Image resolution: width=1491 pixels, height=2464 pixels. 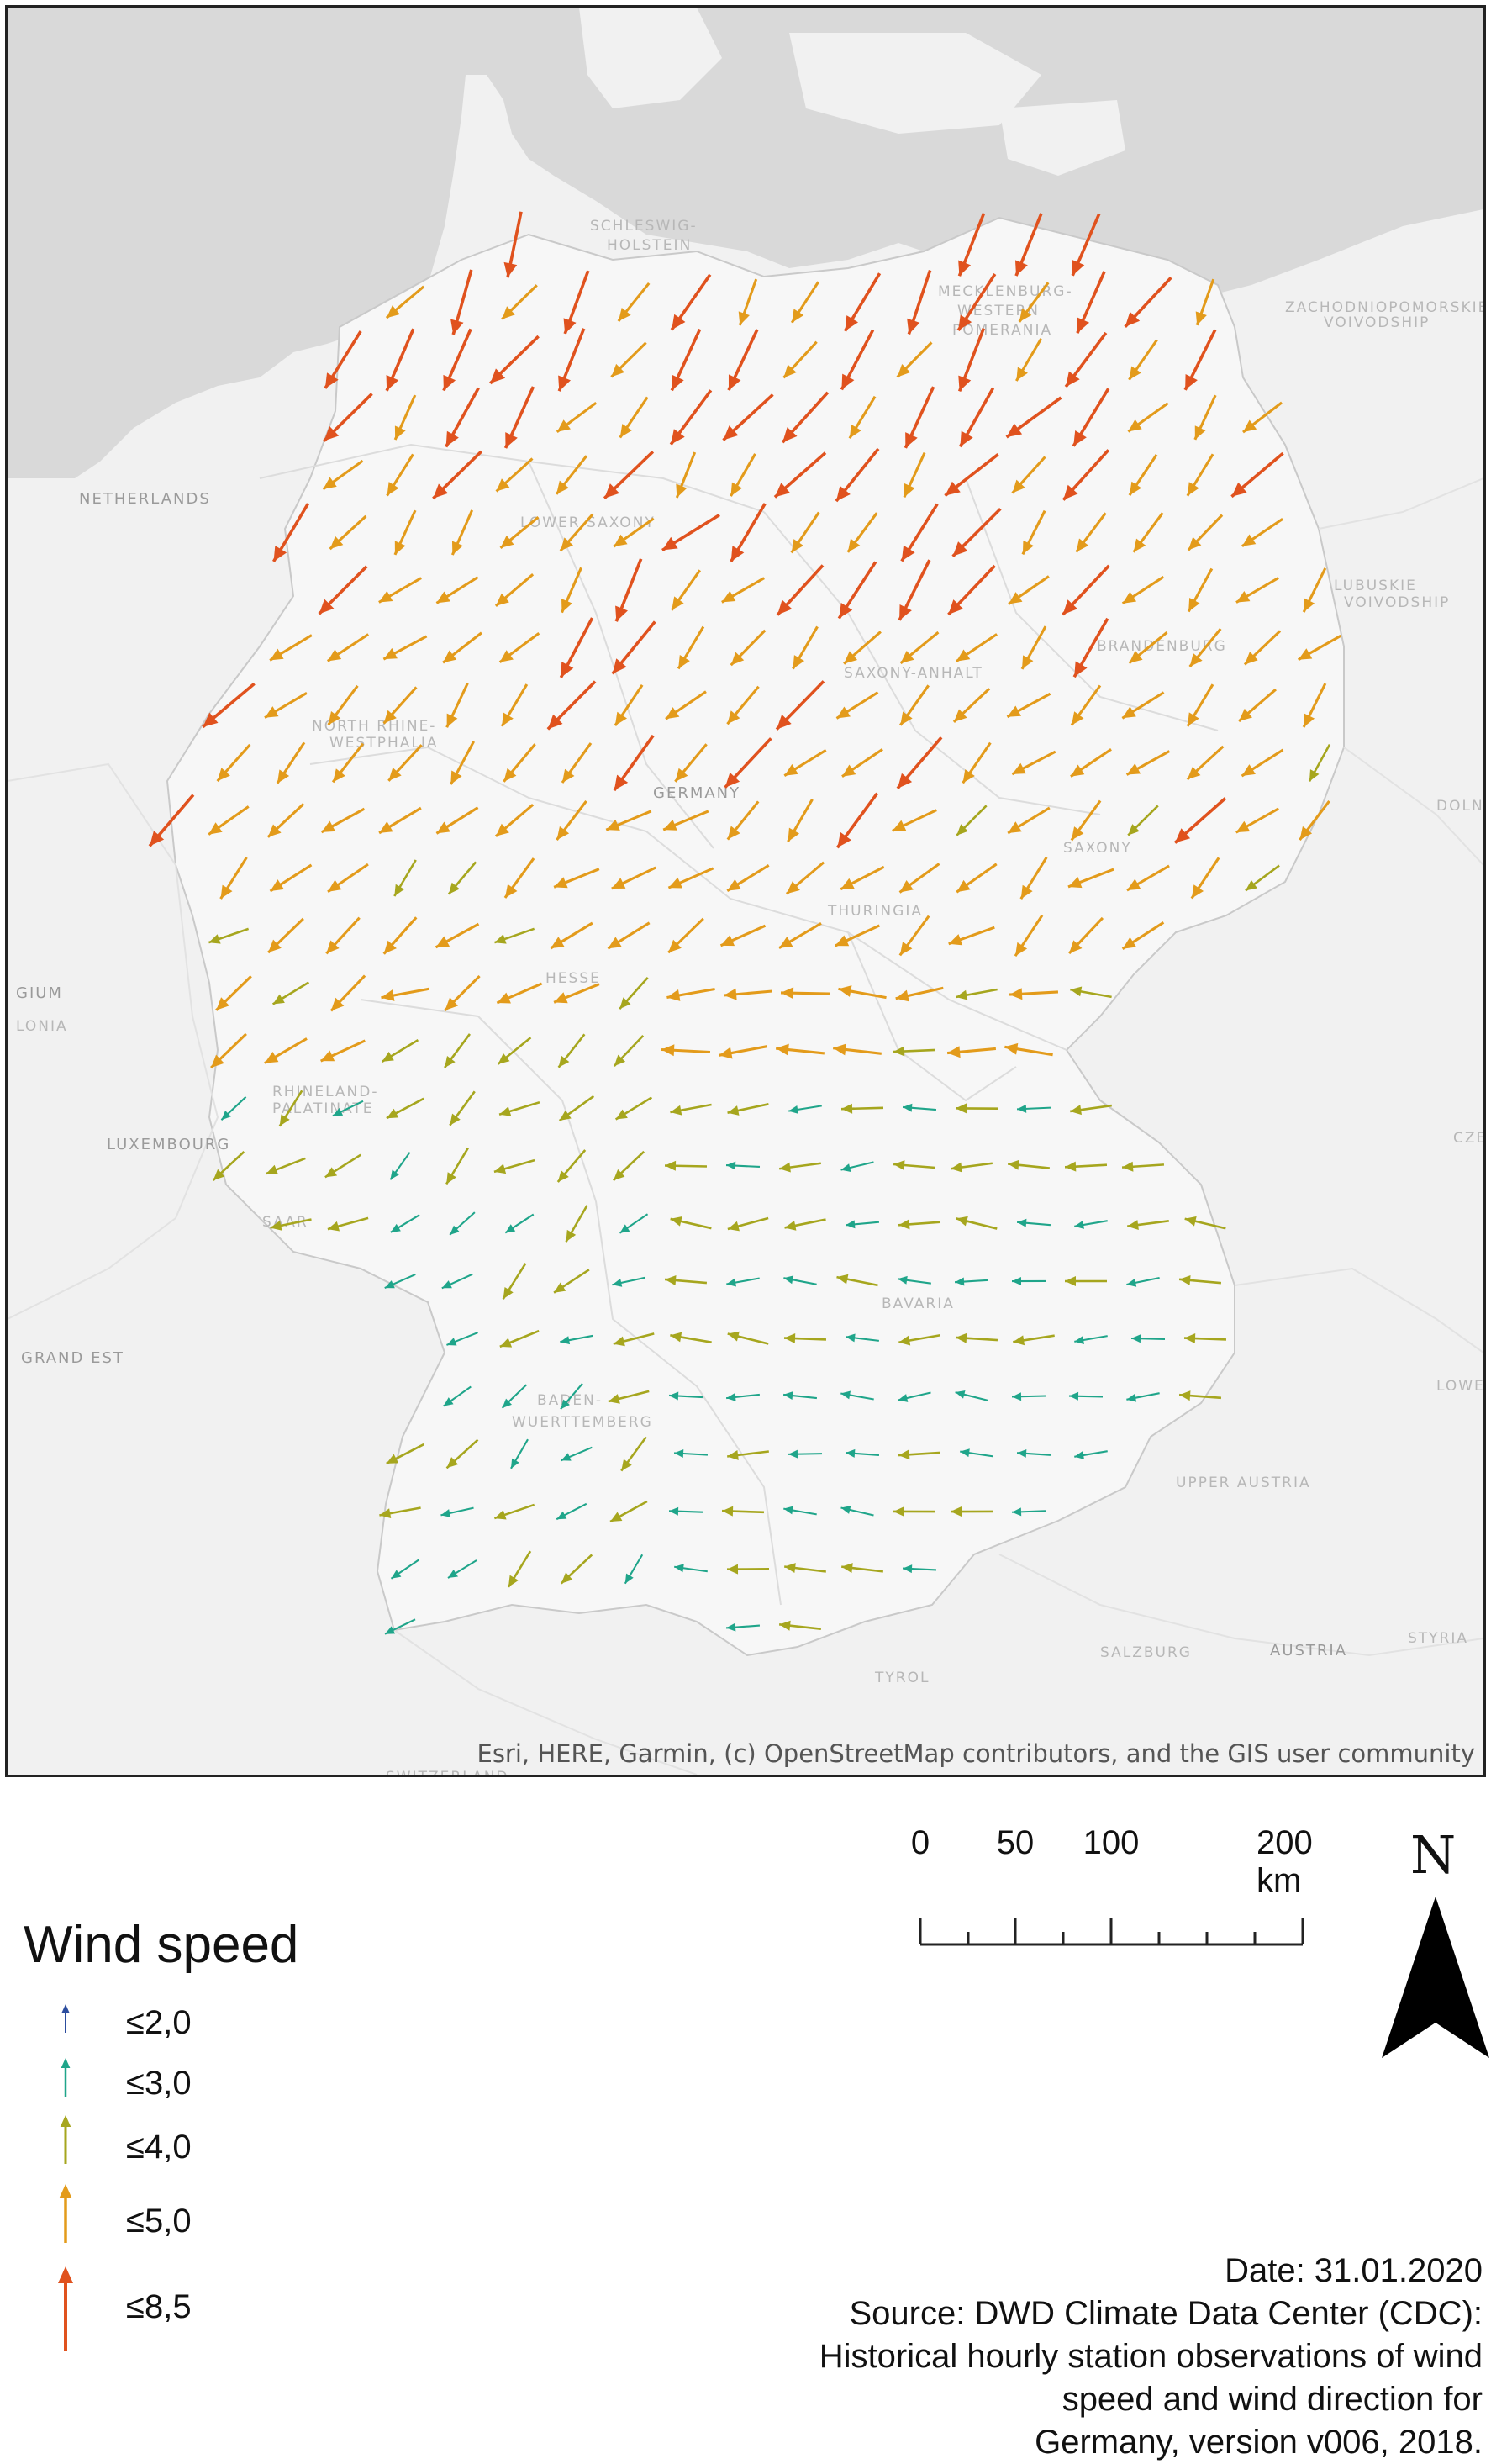 I want to click on place-label: STYRIA, so click(x=1438, y=1638).